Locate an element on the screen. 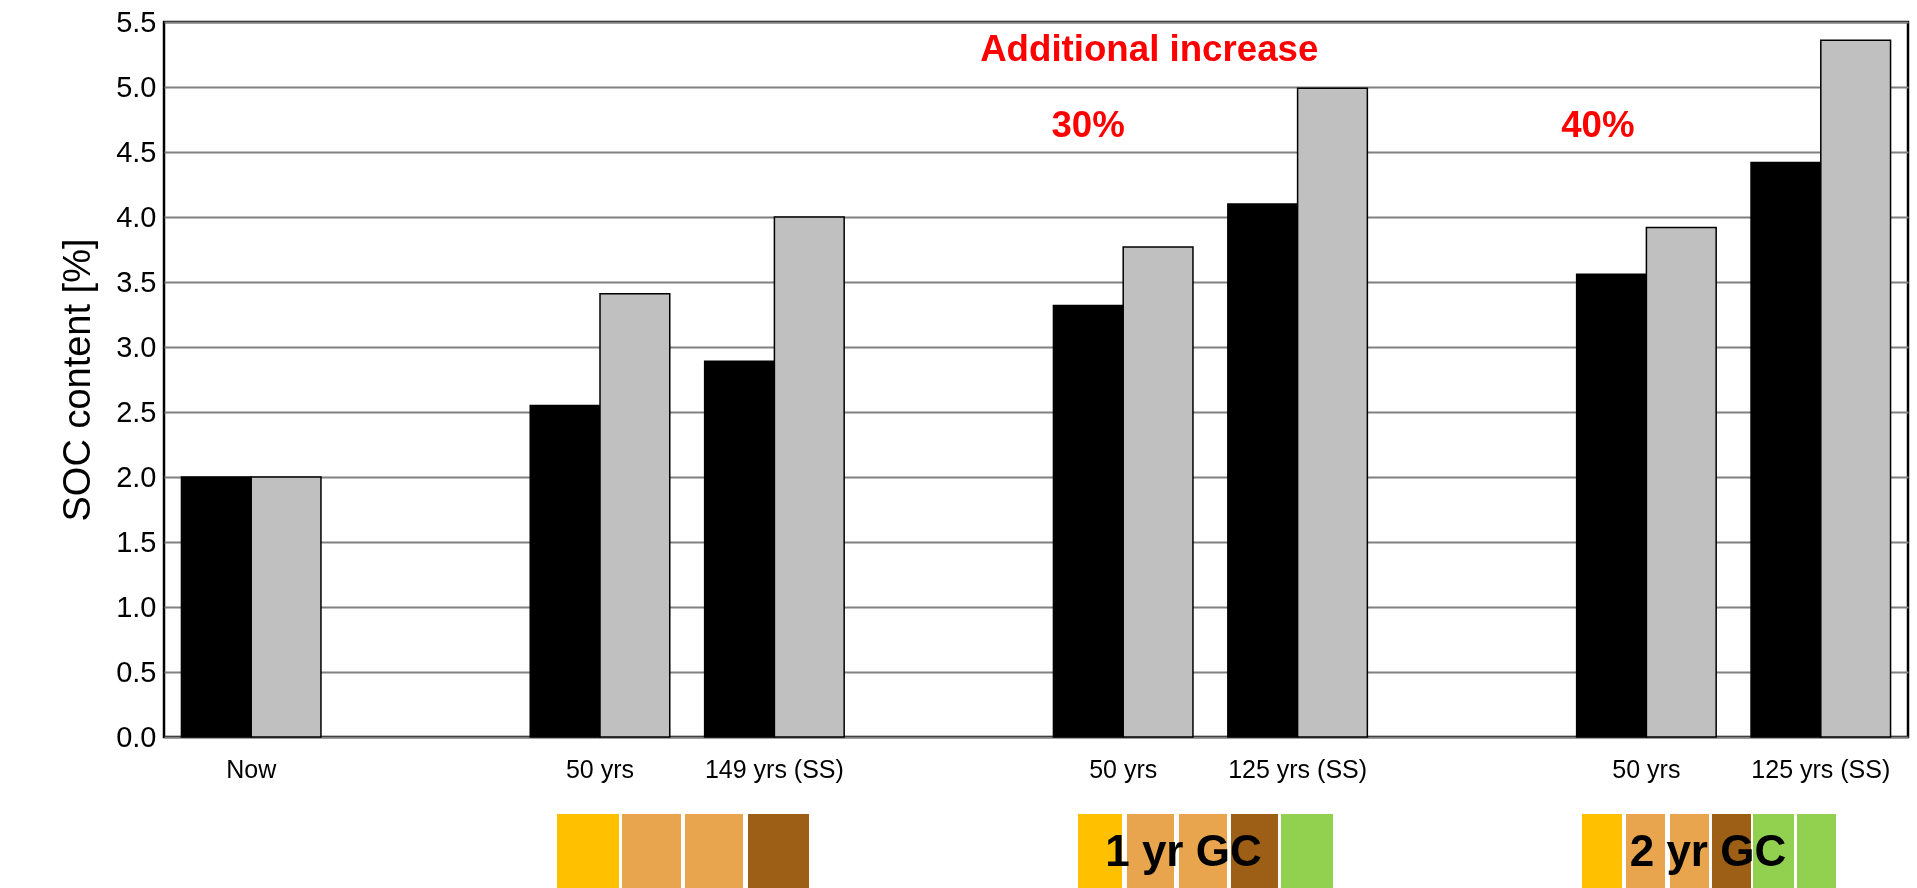 This screenshot has height=888, width=1917. annotation: 40% is located at coordinates (1598, 124).